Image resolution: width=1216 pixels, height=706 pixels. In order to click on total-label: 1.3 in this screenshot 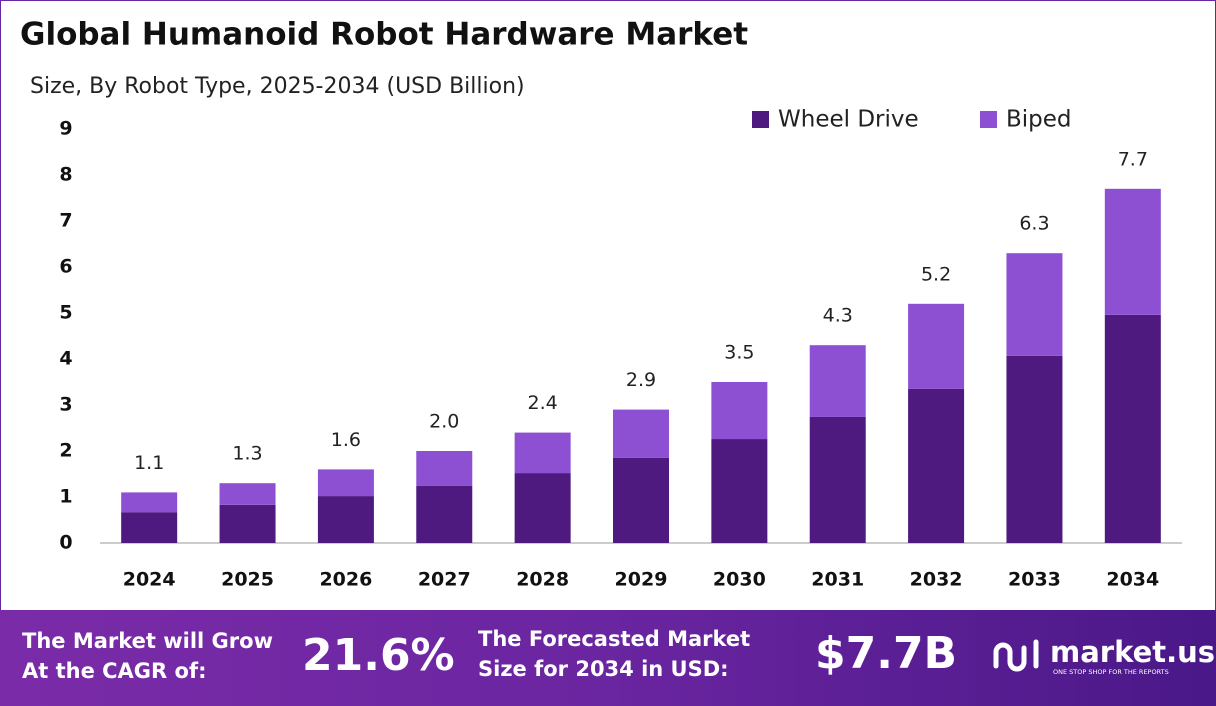, I will do `click(247, 454)`.